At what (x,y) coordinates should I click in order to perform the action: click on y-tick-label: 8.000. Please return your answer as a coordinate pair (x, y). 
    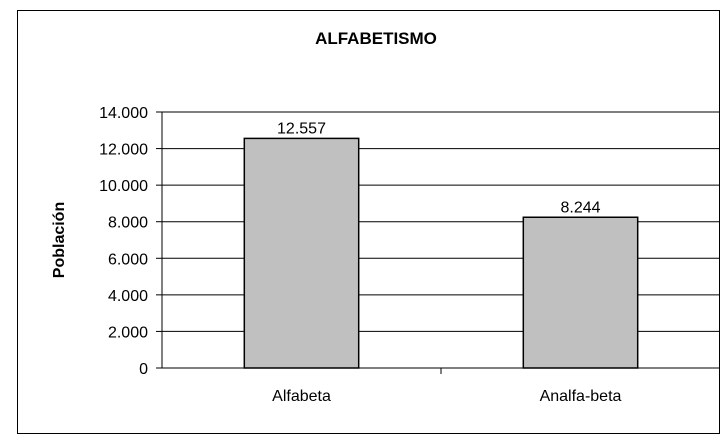
    Looking at the image, I should click on (128, 223).